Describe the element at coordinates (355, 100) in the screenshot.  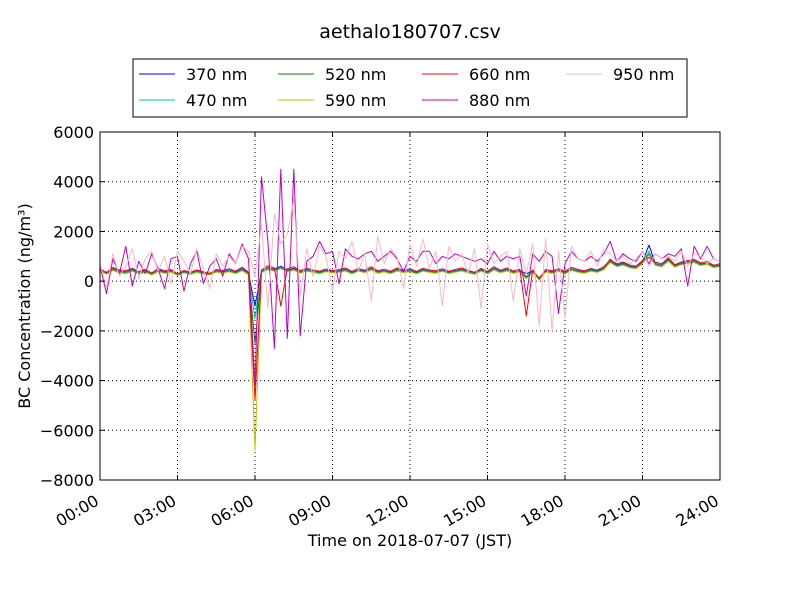
I see `legend-label: 590 nm` at that location.